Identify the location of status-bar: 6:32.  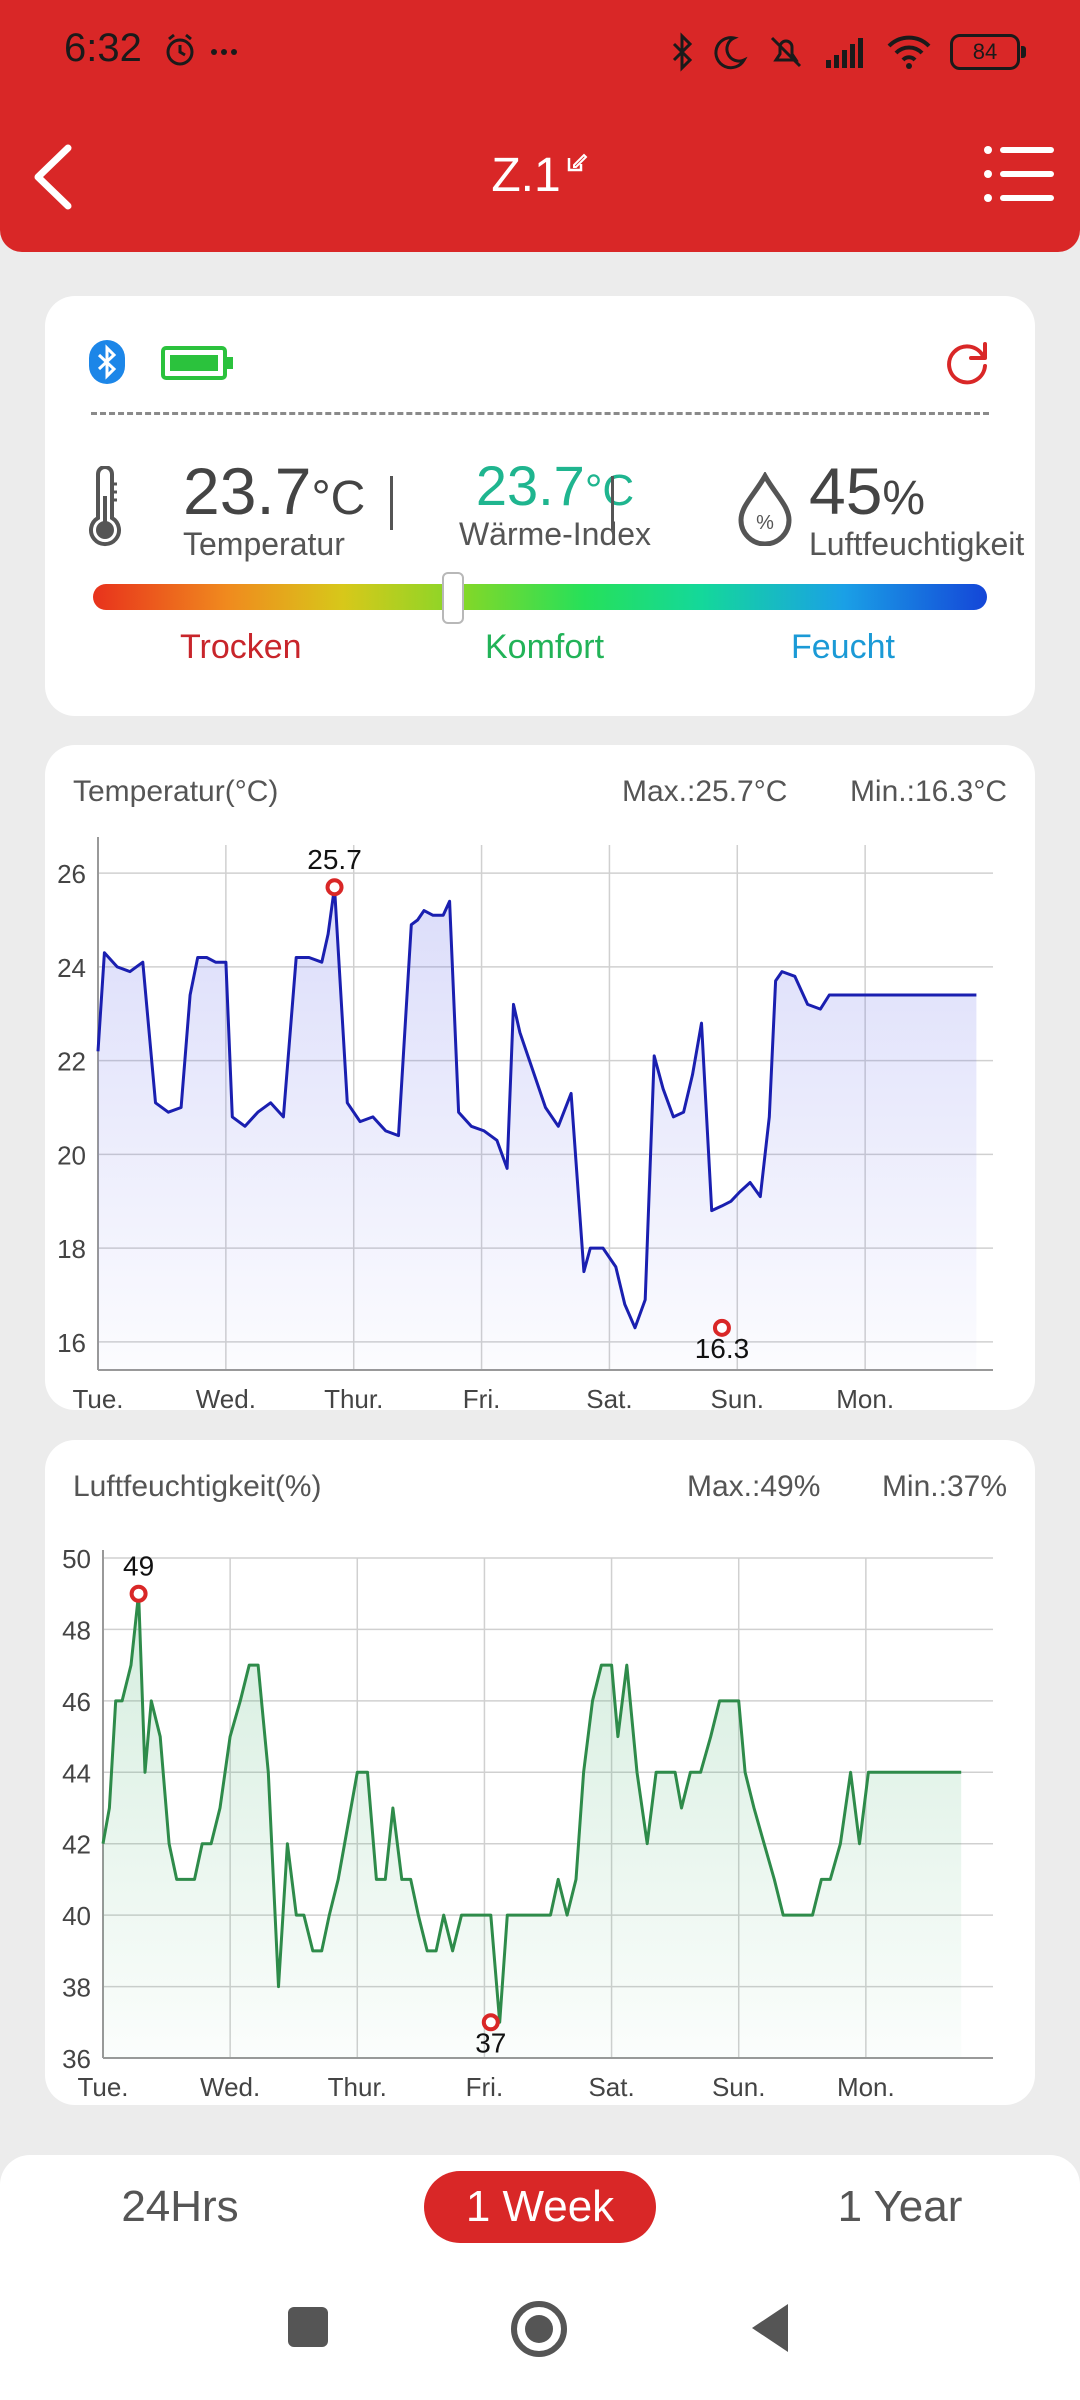
(540, 52).